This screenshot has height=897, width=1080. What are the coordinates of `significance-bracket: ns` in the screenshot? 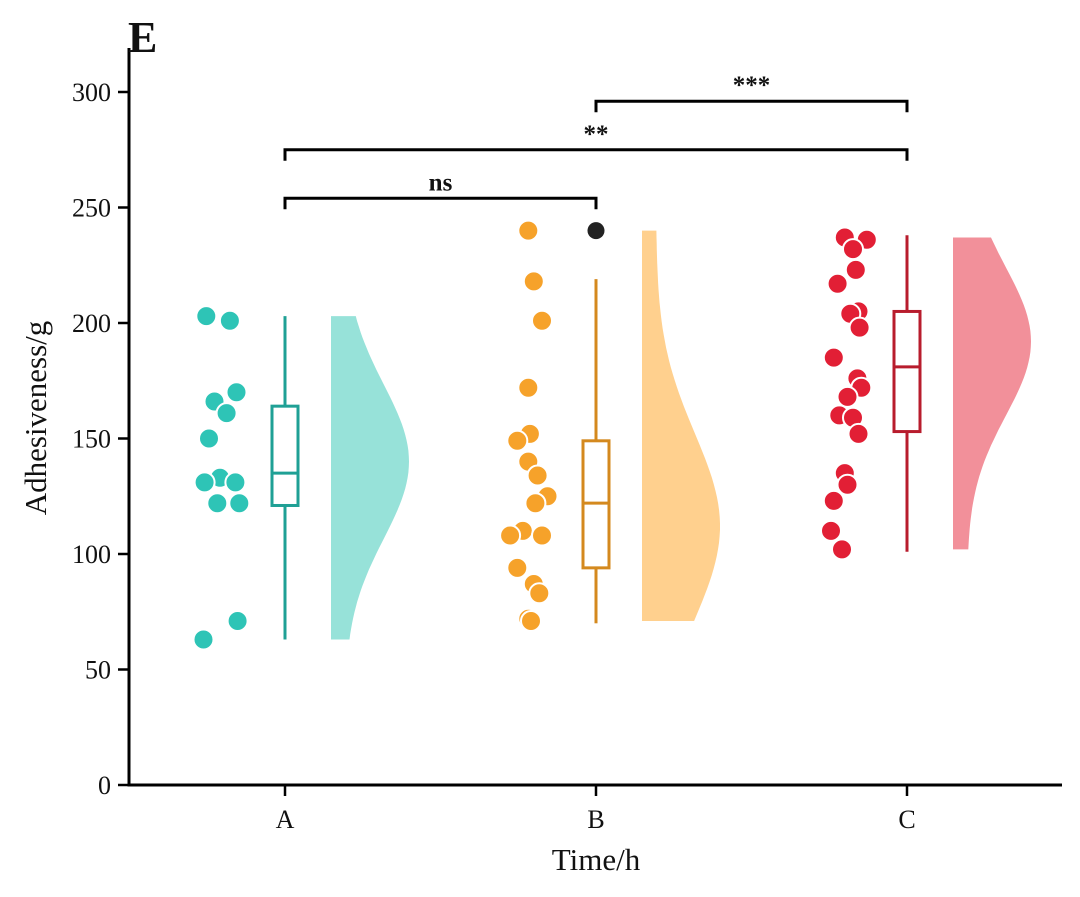 It's located at (440, 189).